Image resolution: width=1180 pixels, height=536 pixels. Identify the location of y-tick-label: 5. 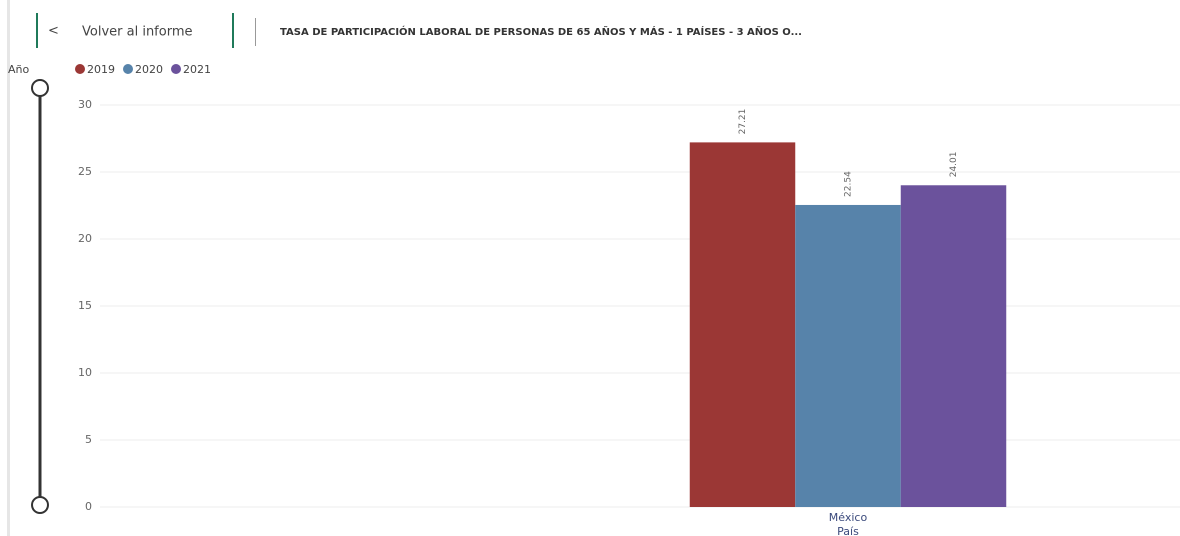
(88, 439).